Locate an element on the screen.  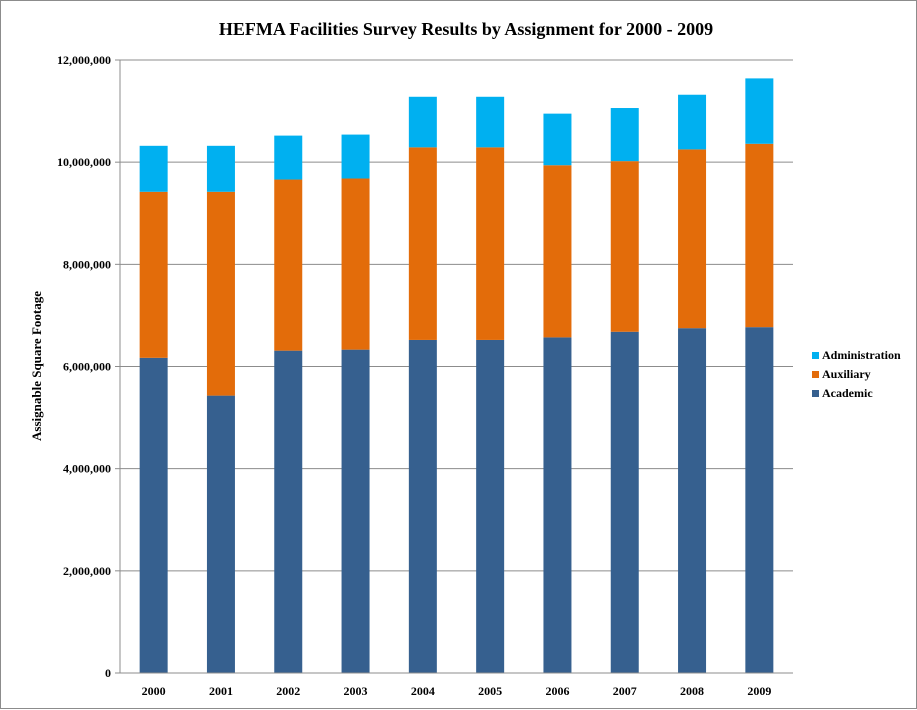
bar-auxiliary-2007 is located at coordinates (624, 246).